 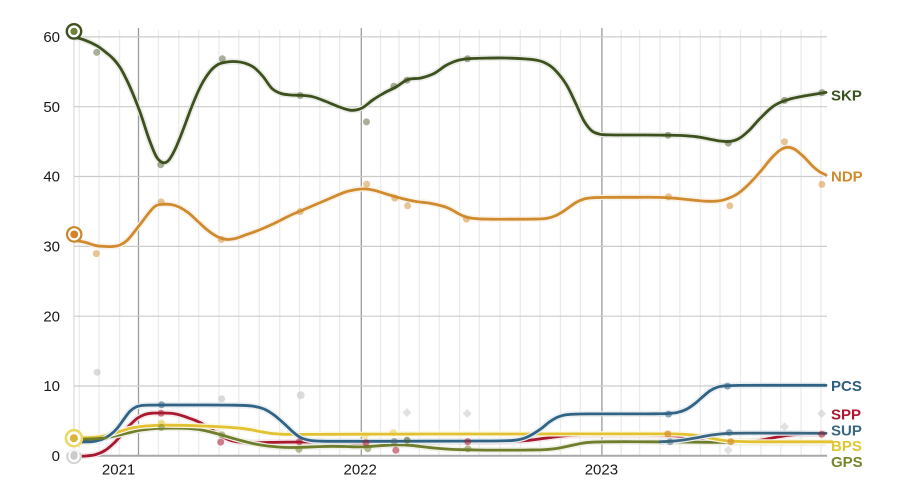 What do you see at coordinates (51, 107) in the screenshot?
I see `svg-text: 50` at bounding box center [51, 107].